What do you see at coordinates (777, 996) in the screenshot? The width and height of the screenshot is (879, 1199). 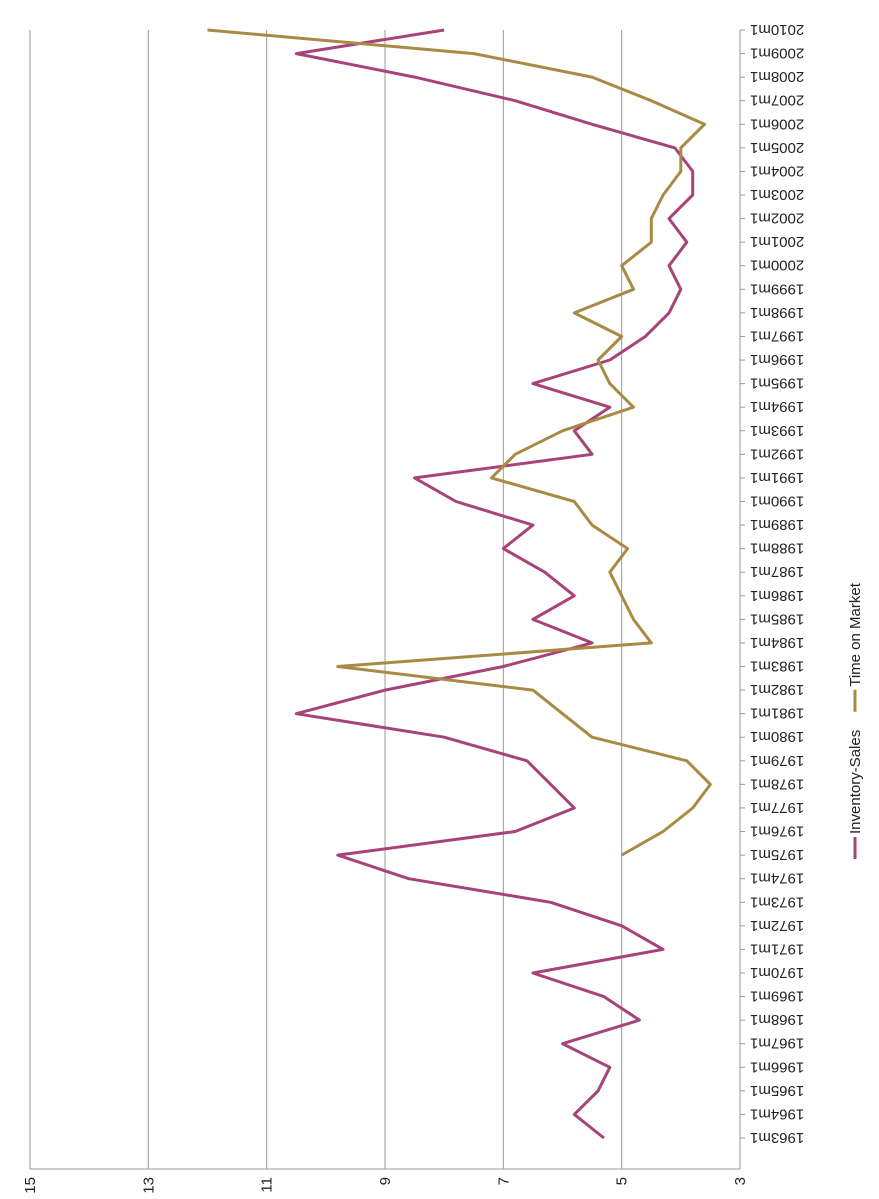 I see `x-tick-label: 1969m1` at bounding box center [777, 996].